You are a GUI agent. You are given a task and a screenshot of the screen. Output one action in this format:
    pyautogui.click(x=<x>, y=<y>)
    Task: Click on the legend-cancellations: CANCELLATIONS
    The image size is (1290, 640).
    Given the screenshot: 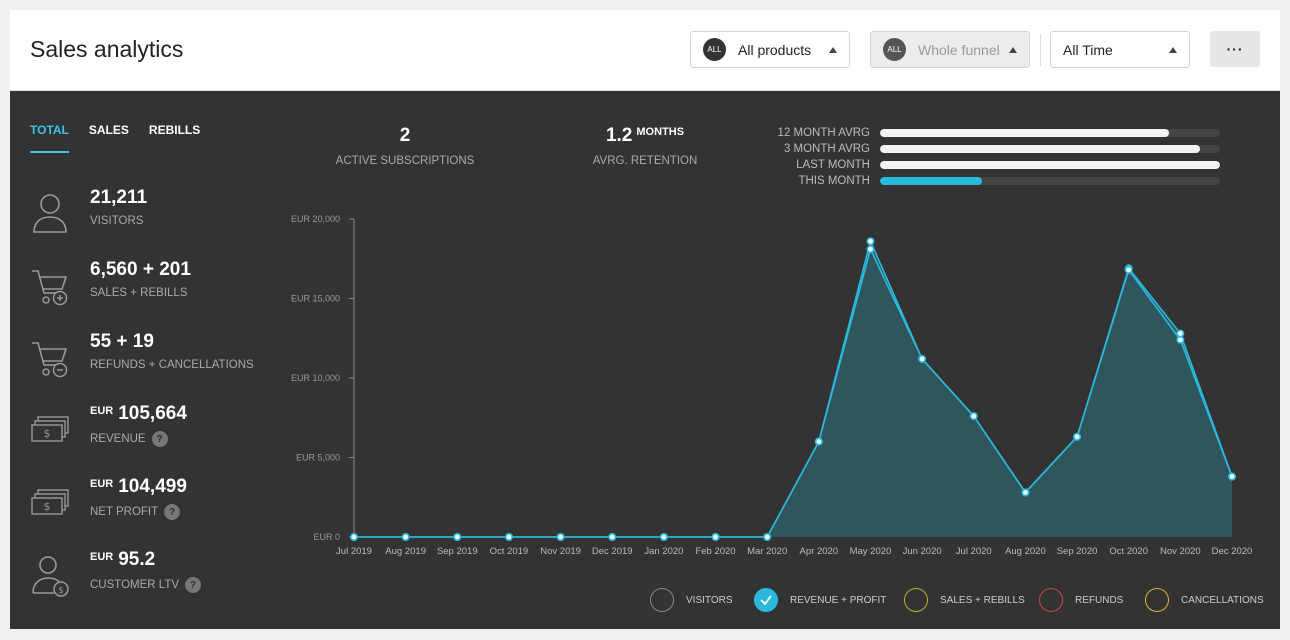 What is the action you would take?
    pyautogui.click(x=1204, y=600)
    